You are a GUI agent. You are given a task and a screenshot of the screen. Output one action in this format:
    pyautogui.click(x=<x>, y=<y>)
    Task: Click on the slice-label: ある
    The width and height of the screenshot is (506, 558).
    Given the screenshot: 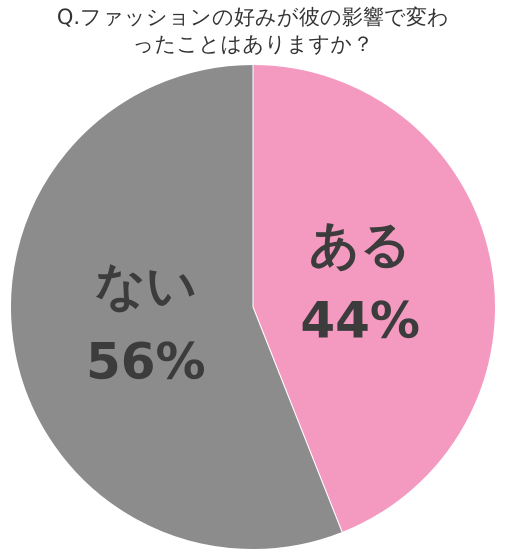 What is the action you would take?
    pyautogui.click(x=360, y=245)
    